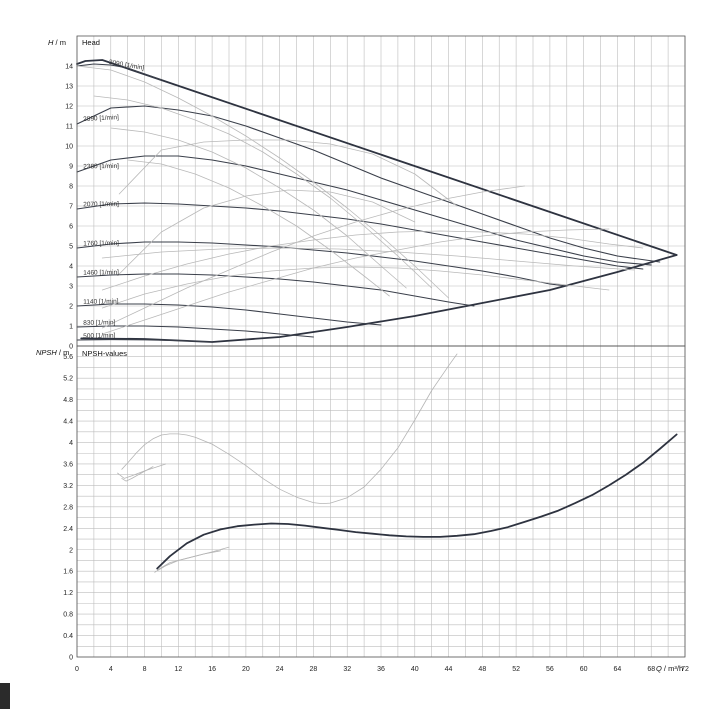 The image size is (709, 709). Describe the element at coordinates (101, 244) in the screenshot. I see `speed-label: 1760 [1/min]` at that location.